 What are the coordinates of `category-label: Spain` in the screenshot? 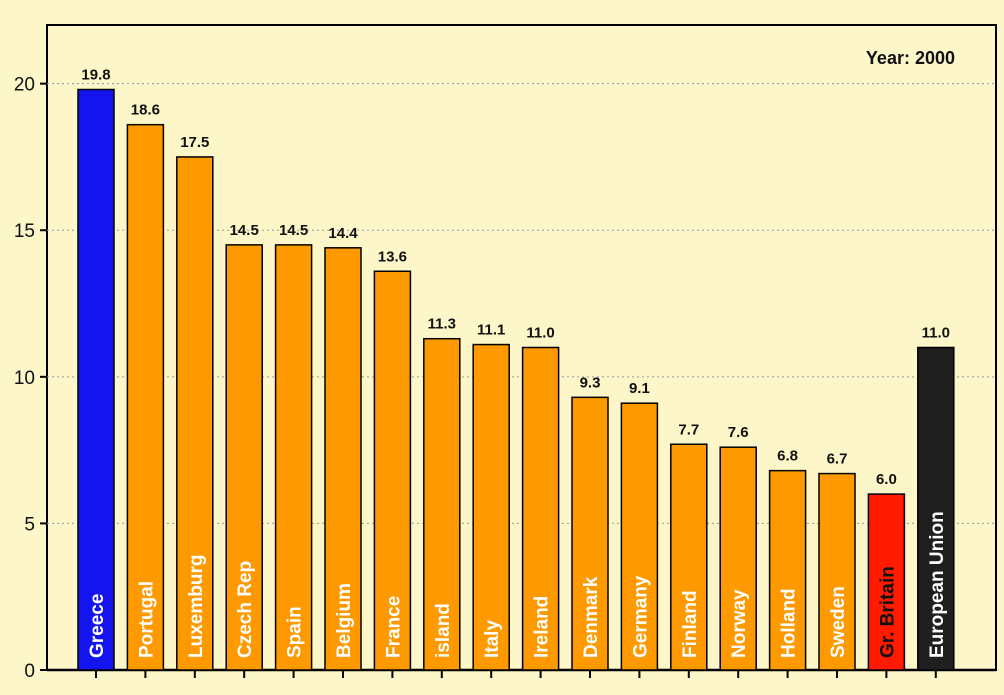 It's located at (295, 632).